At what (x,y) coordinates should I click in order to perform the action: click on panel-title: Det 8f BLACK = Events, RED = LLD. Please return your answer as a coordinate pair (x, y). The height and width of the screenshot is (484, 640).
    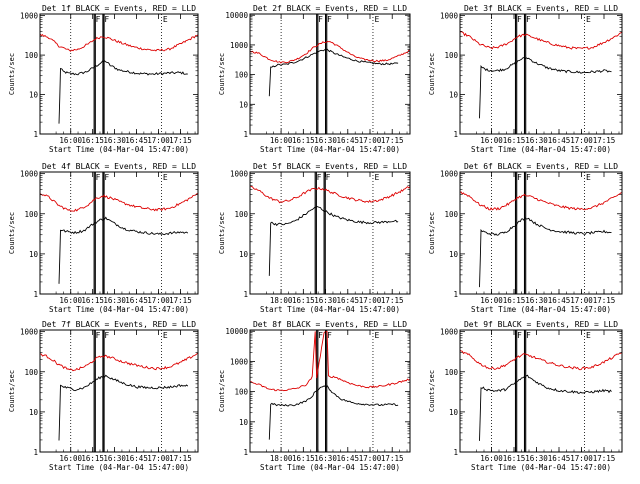
    Looking at the image, I should click on (330, 324).